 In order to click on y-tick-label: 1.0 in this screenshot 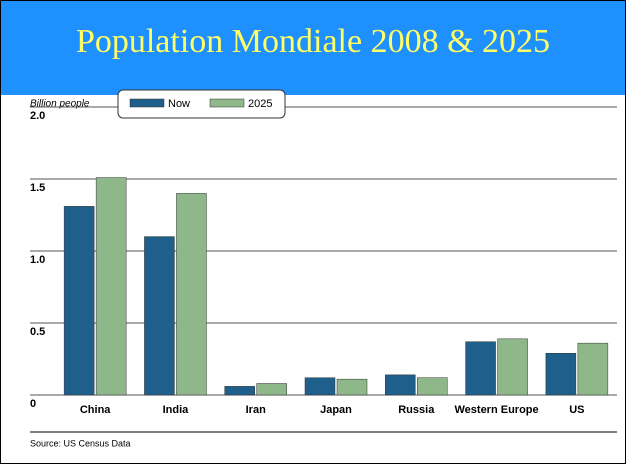, I will do `click(37, 260)`.